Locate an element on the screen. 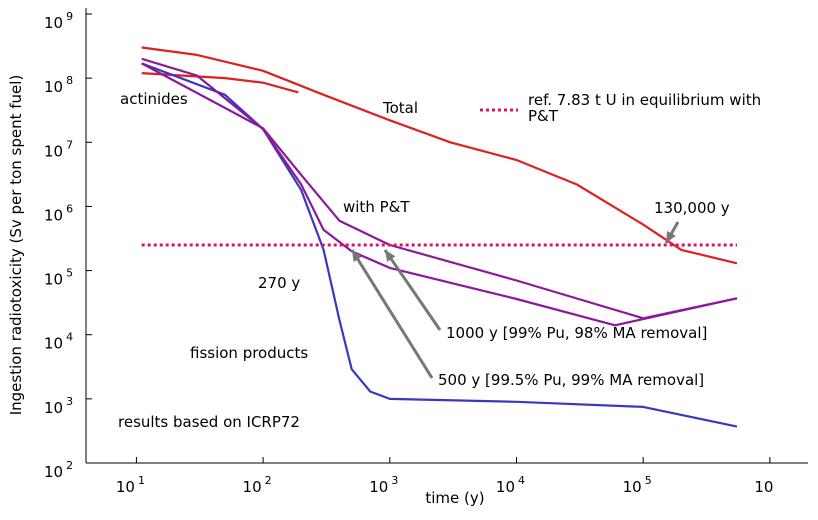 The width and height of the screenshot is (818, 520). tick-exponent: 8 is located at coordinates (69, 80).